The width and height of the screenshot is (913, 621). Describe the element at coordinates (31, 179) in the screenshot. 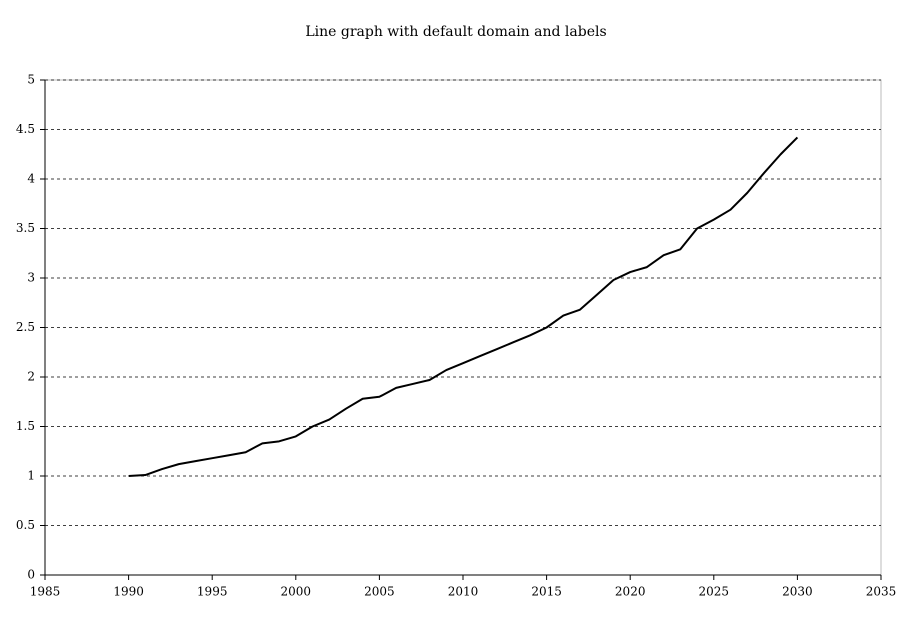

I see `y-tick-label: 4` at that location.